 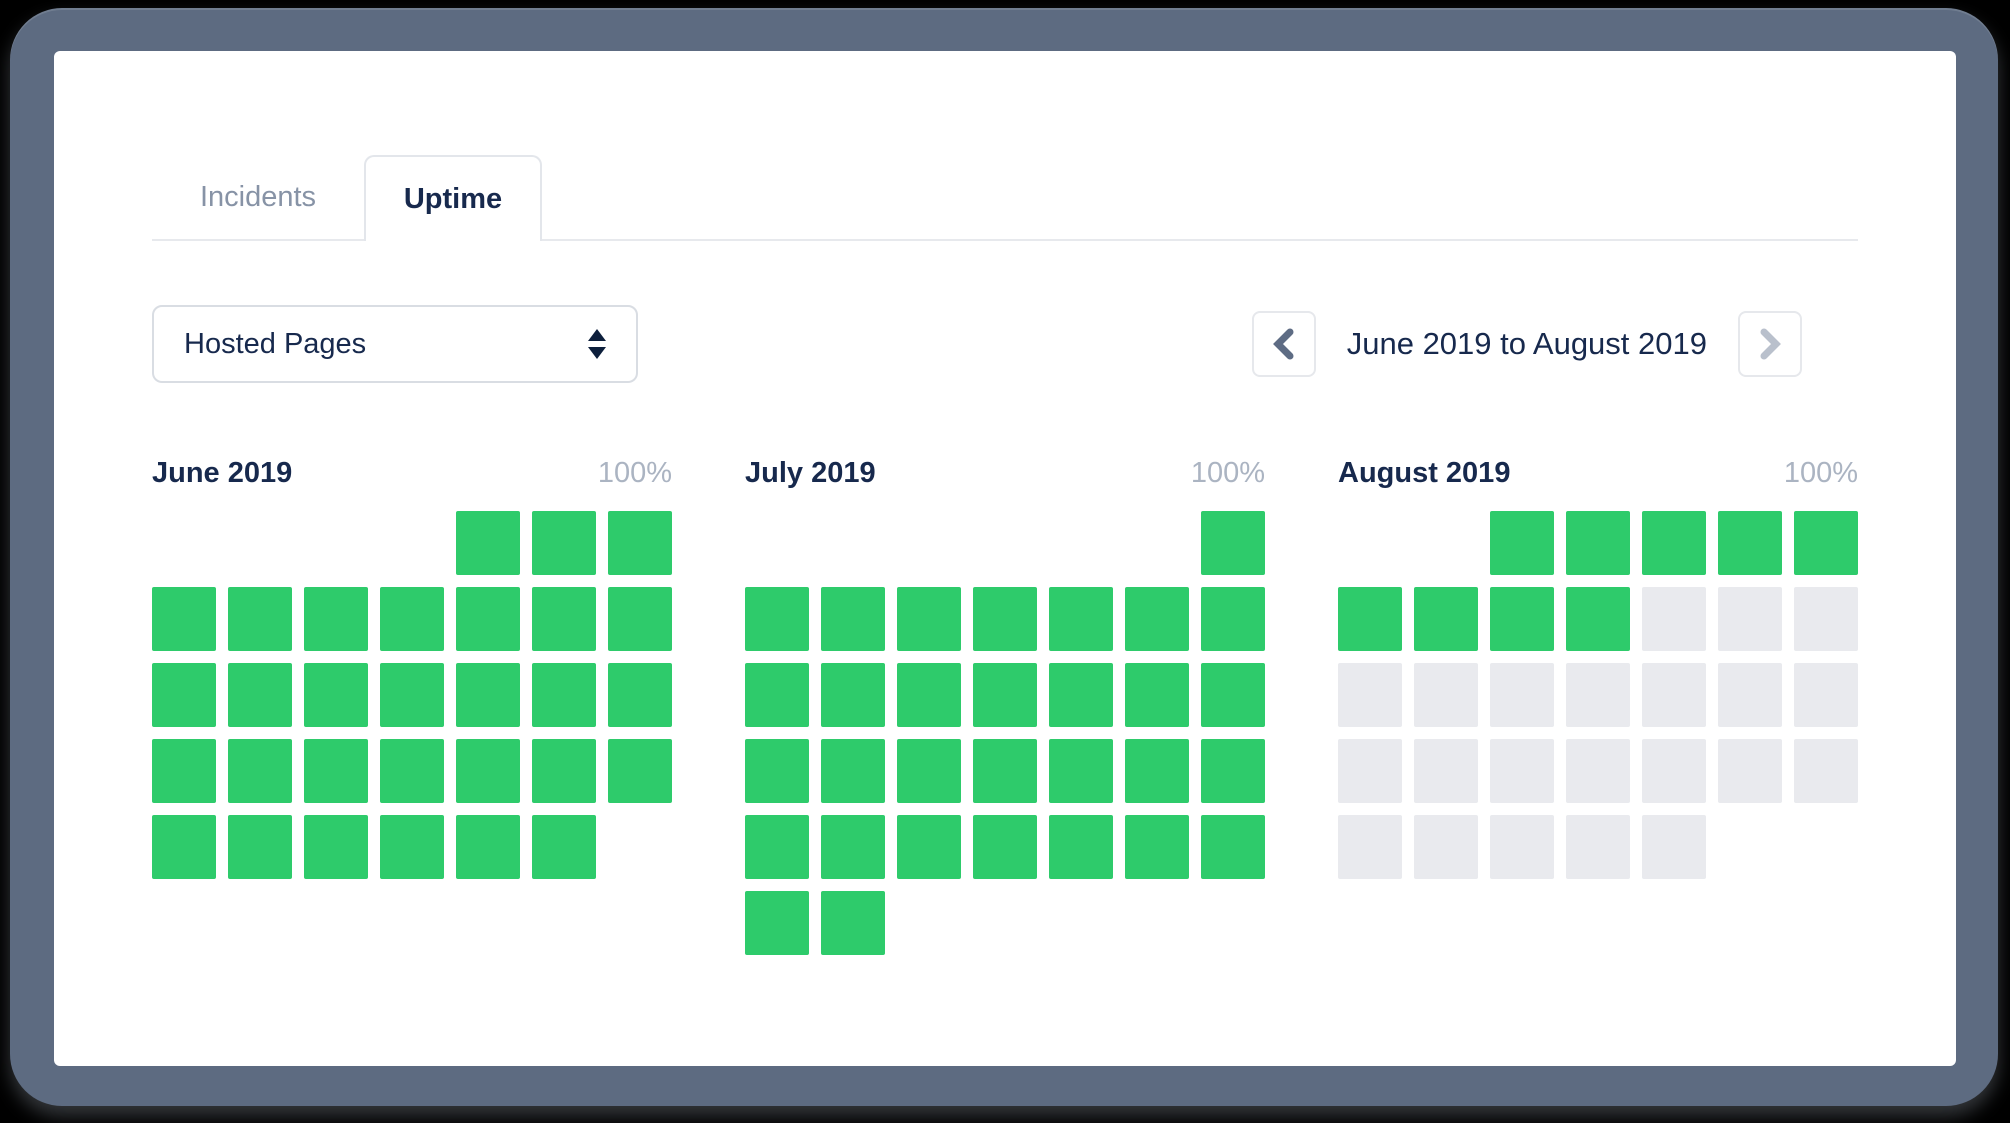 I want to click on select-updown-icon, so click(x=597, y=344).